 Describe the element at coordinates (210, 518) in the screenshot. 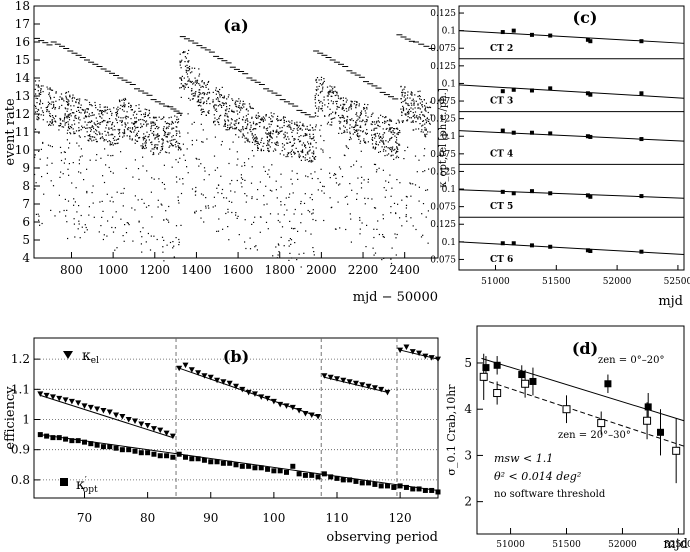

I see `x-tick-label: 90` at that location.